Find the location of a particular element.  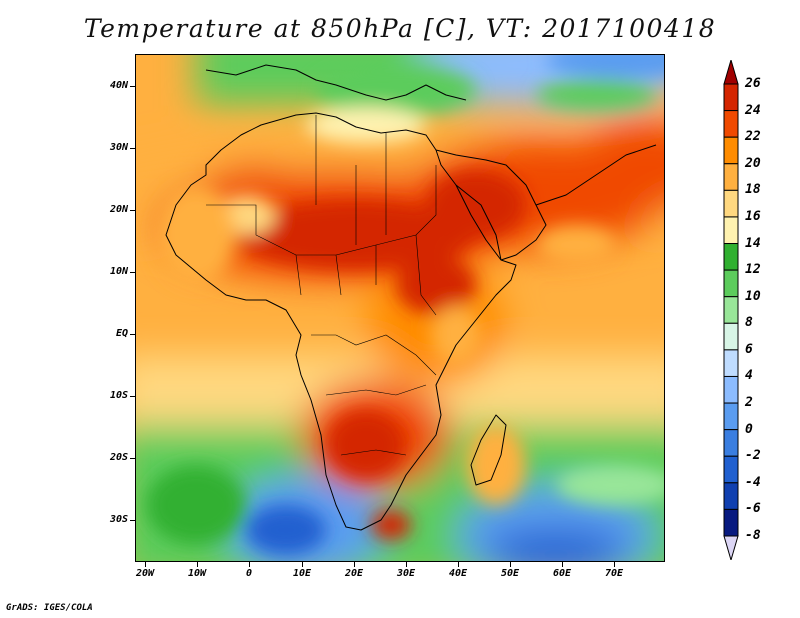

lat-label-40n: 40N is located at coordinates (118, 85).